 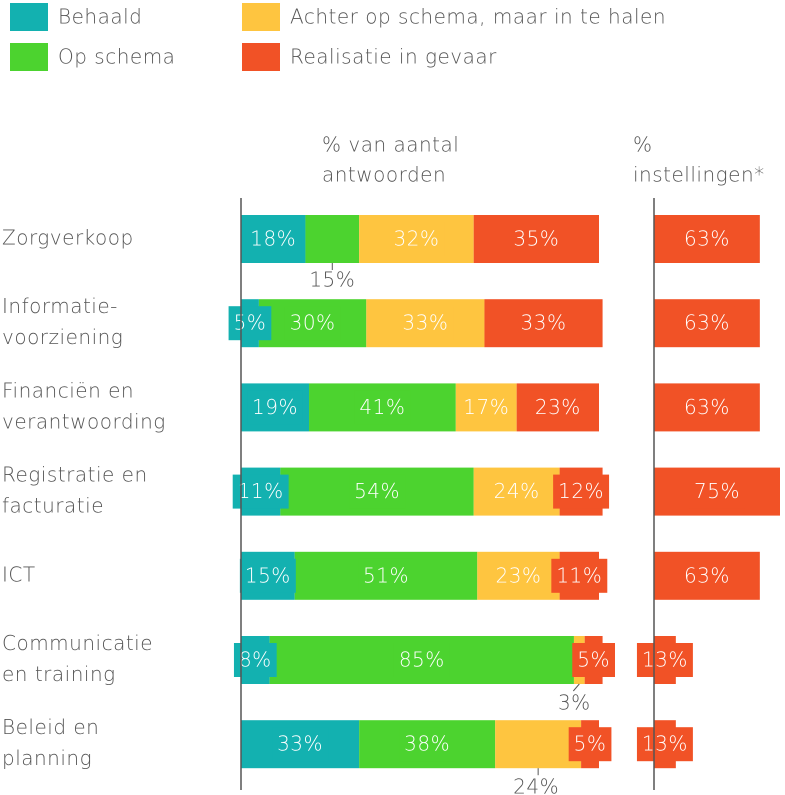 I want to click on value-label-group: 54%, so click(x=377, y=491).